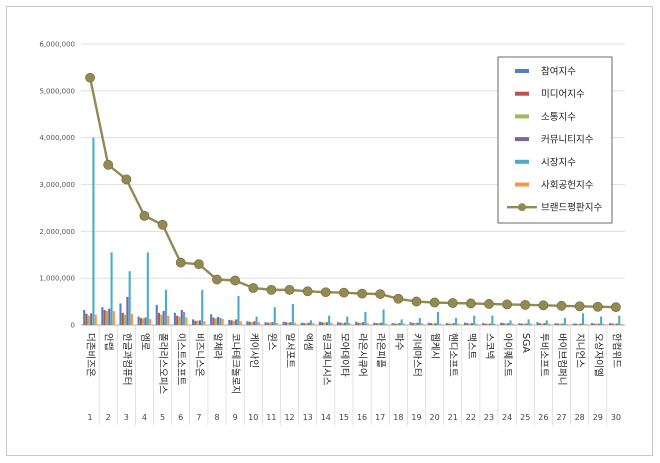 The image size is (660, 463). Describe the element at coordinates (507, 355) in the screenshot. I see `category-label: 아이퀘스트` at that location.